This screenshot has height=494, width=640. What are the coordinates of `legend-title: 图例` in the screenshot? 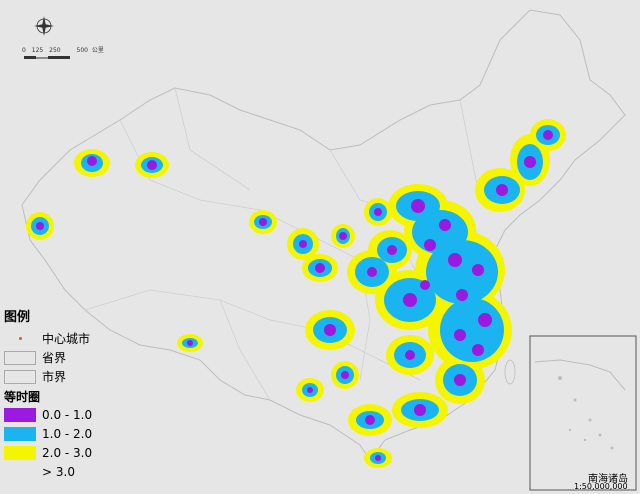 It's located at (17, 317).